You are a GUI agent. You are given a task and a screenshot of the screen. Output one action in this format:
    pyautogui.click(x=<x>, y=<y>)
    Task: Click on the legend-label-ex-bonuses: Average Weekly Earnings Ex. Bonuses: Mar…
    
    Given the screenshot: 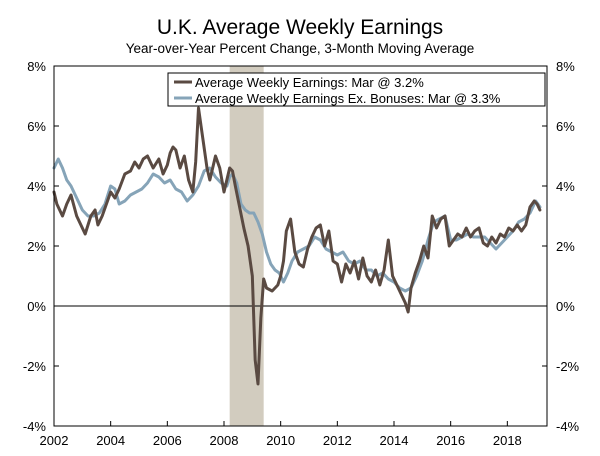 What is the action you would take?
    pyautogui.click(x=348, y=98)
    